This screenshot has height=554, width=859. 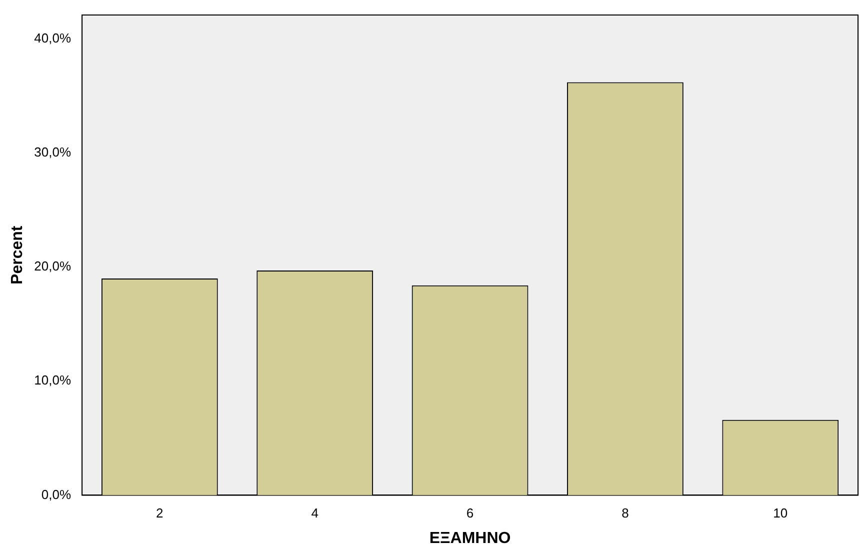 I want to click on x-tick-label: 6, so click(x=470, y=513).